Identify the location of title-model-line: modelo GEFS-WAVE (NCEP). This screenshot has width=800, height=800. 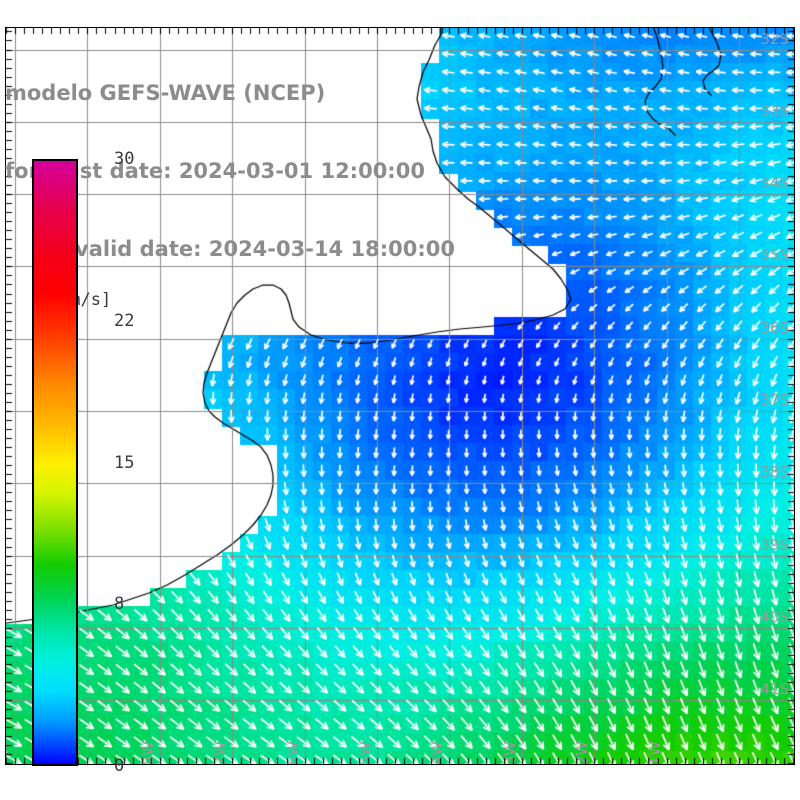
(165, 93).